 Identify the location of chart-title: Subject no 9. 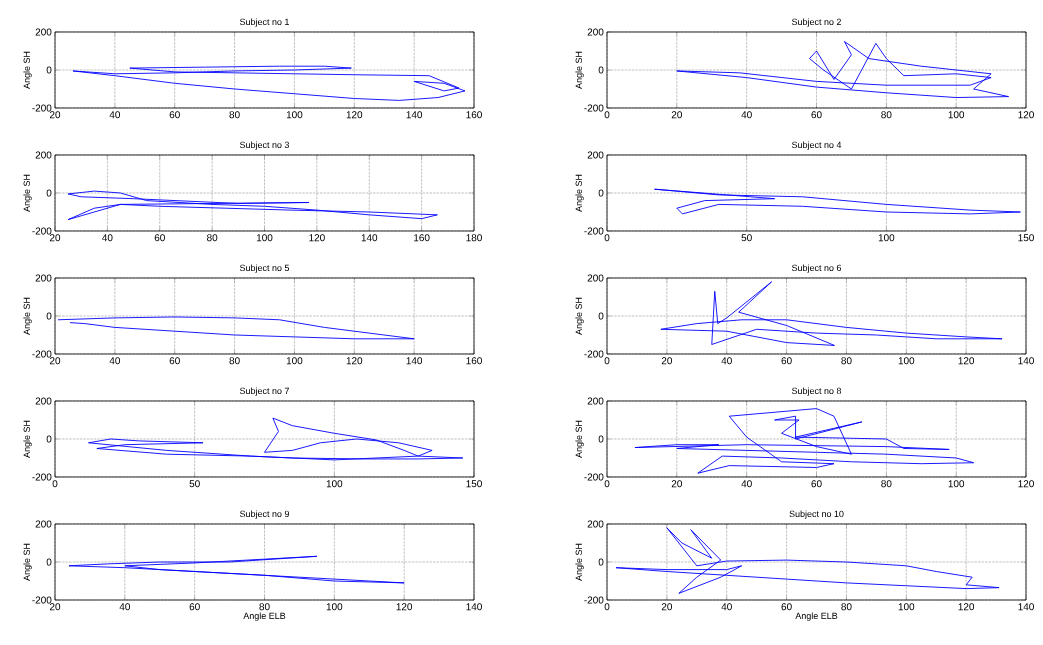
(264, 514).